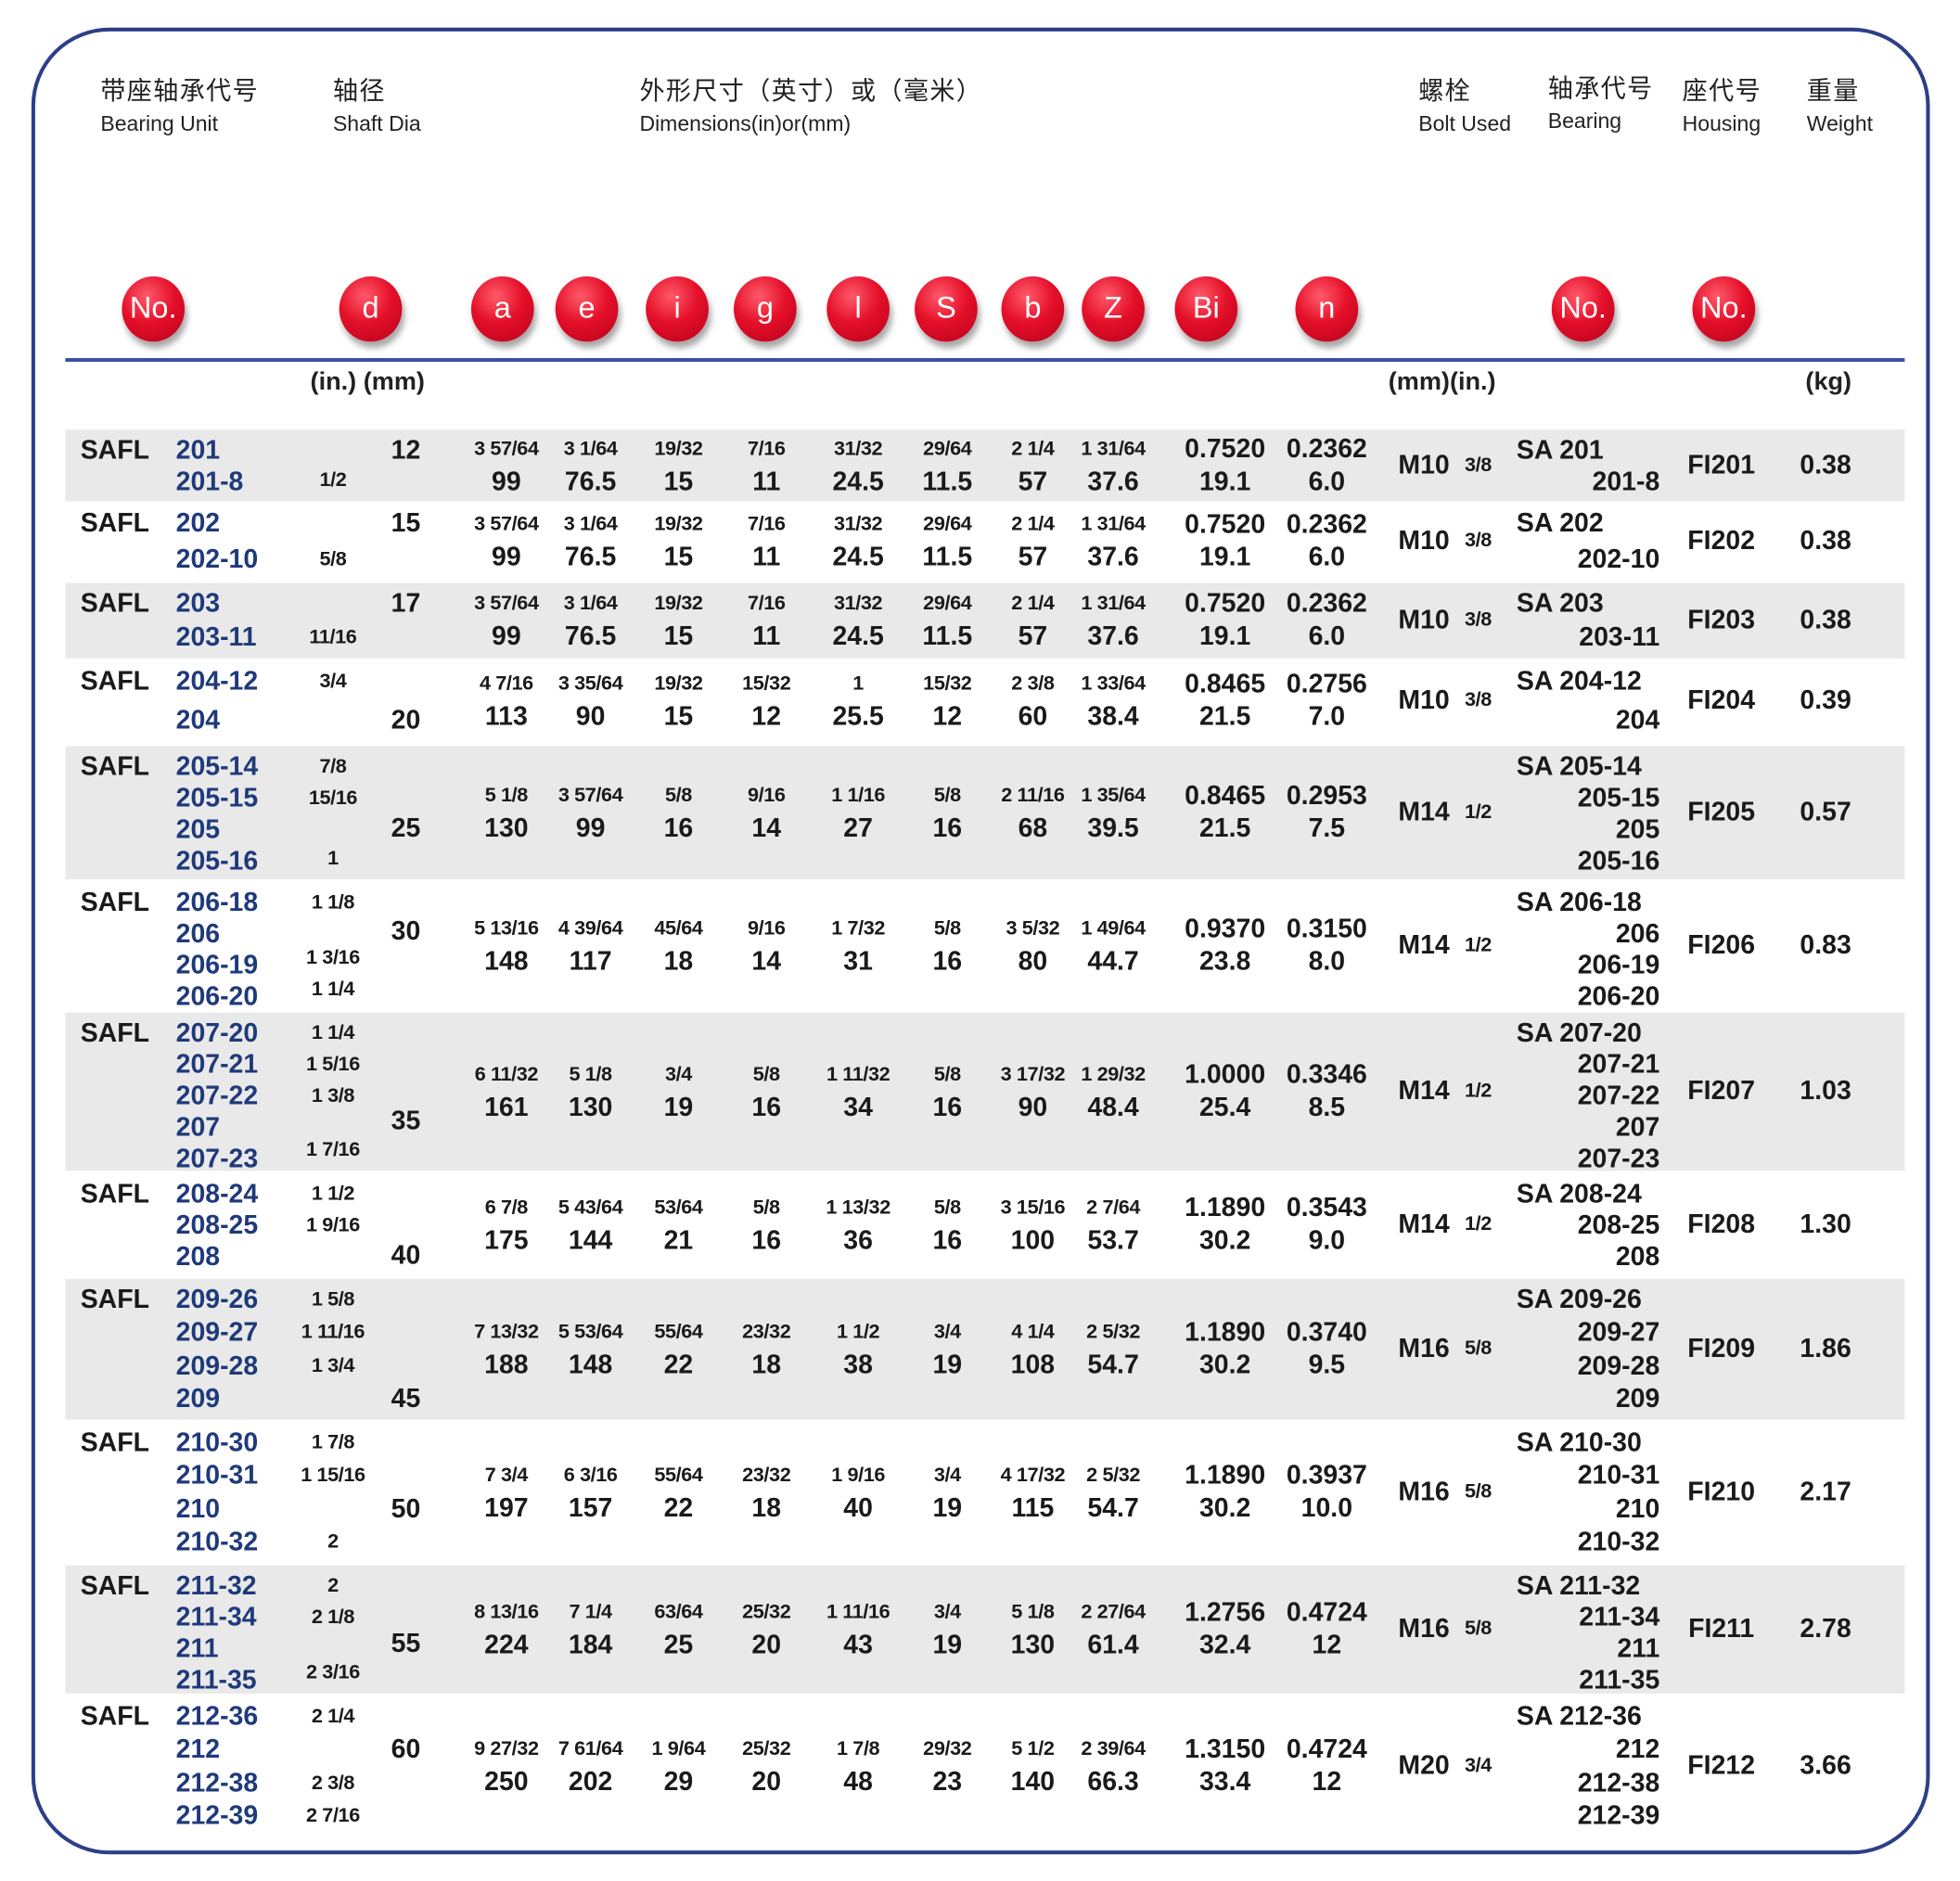  Describe the element at coordinates (1327, 1107) in the screenshot. I see `dim-mm: 8.5` at that location.